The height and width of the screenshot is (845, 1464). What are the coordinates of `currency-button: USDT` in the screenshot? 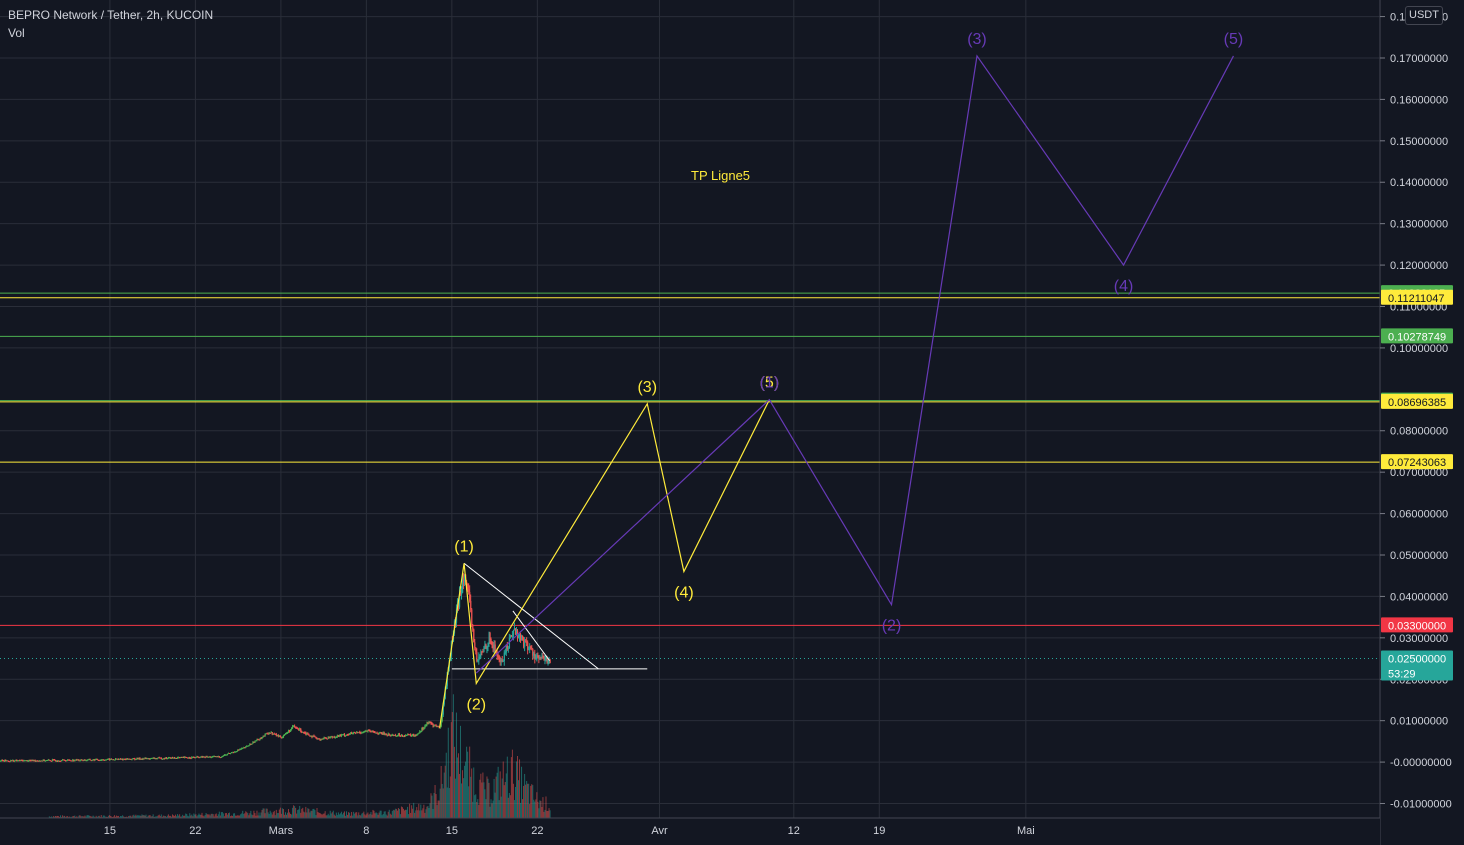 It's located at (1424, 15).